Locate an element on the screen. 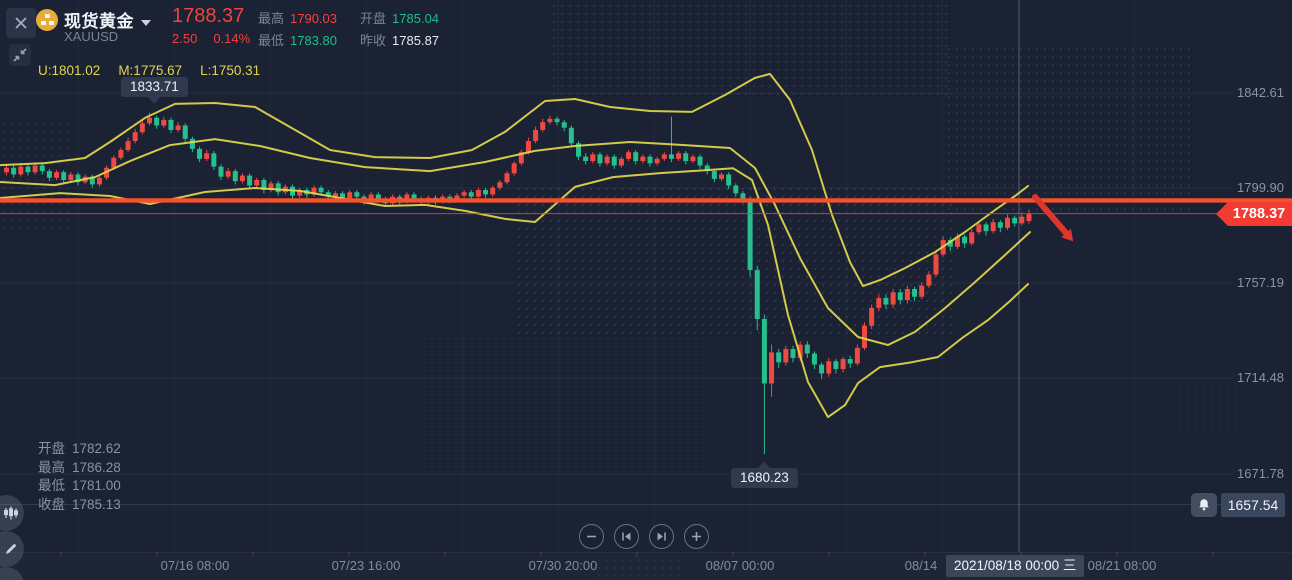 Image resolution: width=1292 pixels, height=580 pixels. skip-start-icon is located at coordinates (626, 536).